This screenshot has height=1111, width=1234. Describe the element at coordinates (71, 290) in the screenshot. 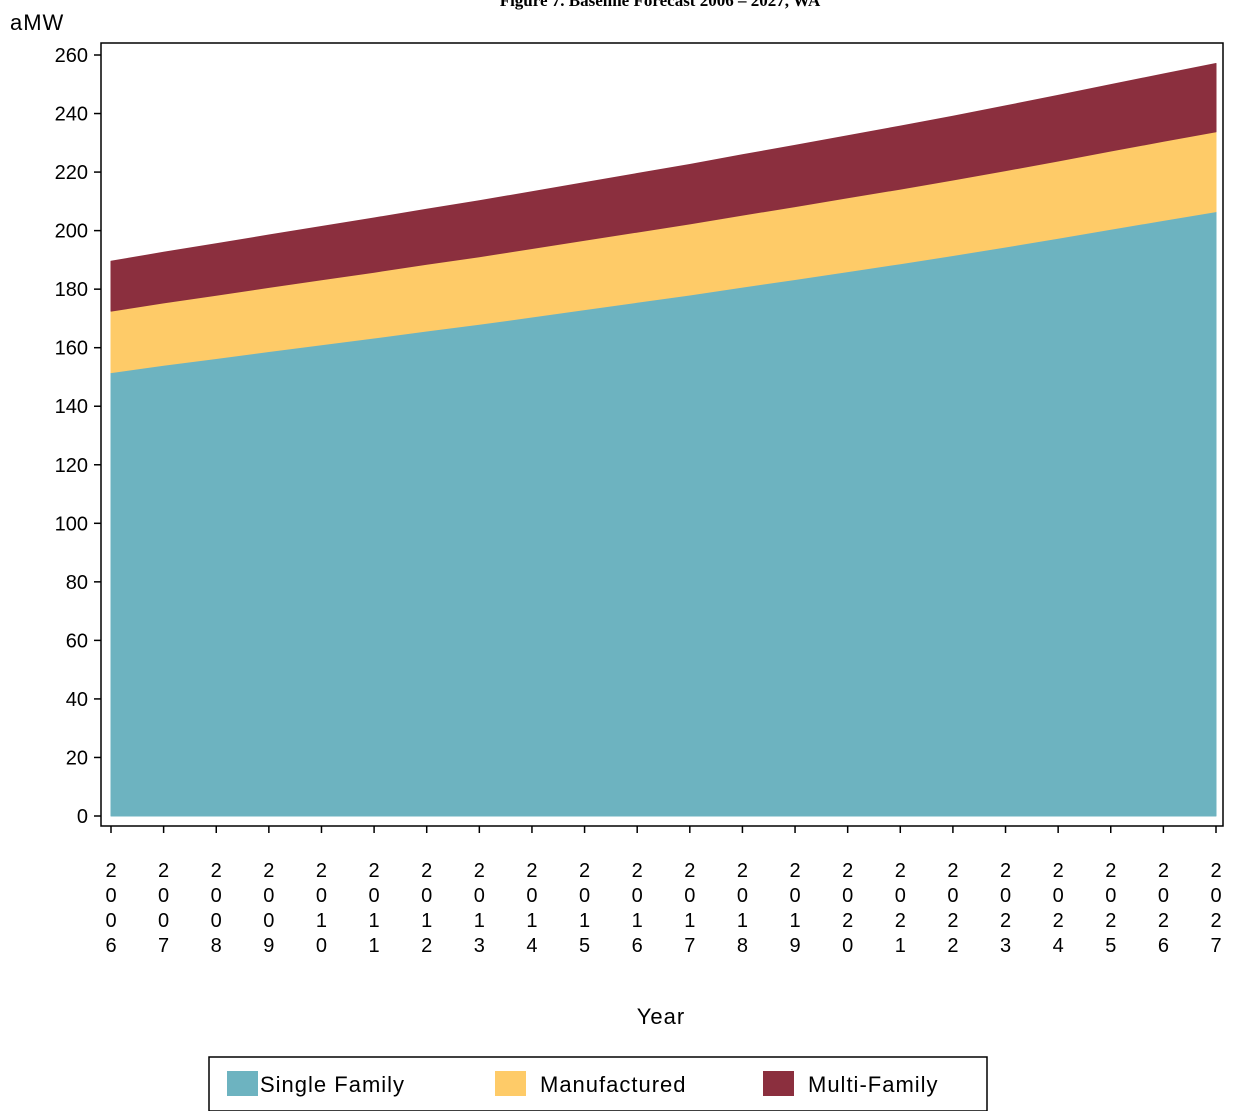

I see `y-tick-label: 180` at that location.